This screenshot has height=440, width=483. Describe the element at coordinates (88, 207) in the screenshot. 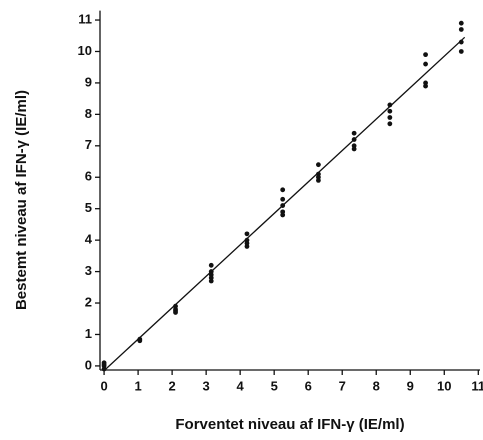

I see `y-tick-label: 5` at that location.